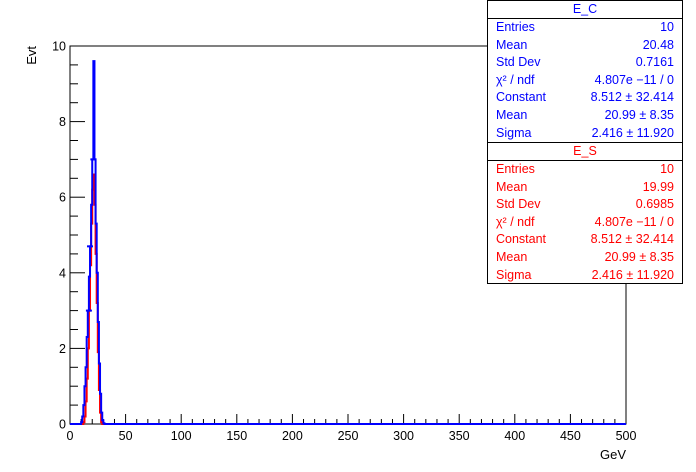 Image resolution: width=696 pixels, height=472 pixels. Describe the element at coordinates (658, 44) in the screenshot. I see `stats-value: 20.48` at that location.